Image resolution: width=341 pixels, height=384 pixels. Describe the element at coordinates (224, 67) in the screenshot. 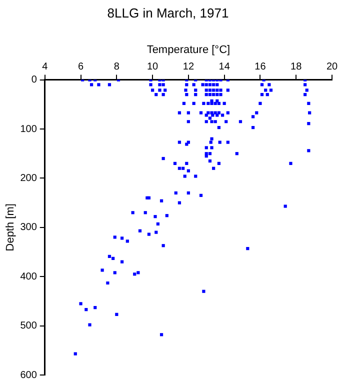

I see `x-tick-label: 14` at that location.